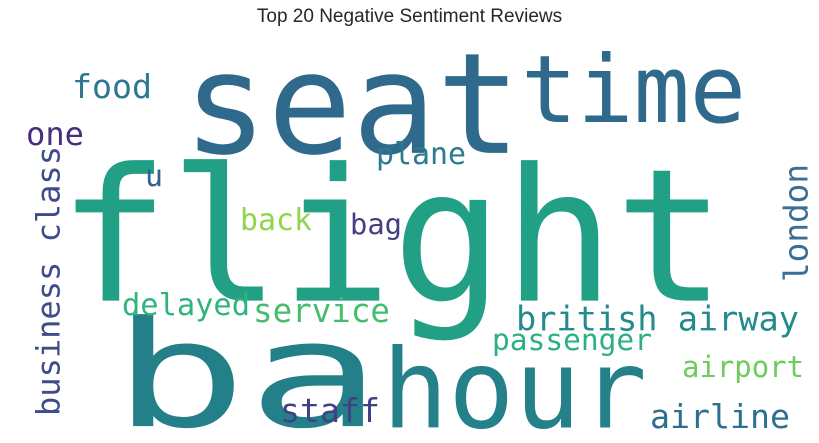 The image size is (819, 443). Describe the element at coordinates (186, 305) in the screenshot. I see `word-delayed: delayed` at that location.